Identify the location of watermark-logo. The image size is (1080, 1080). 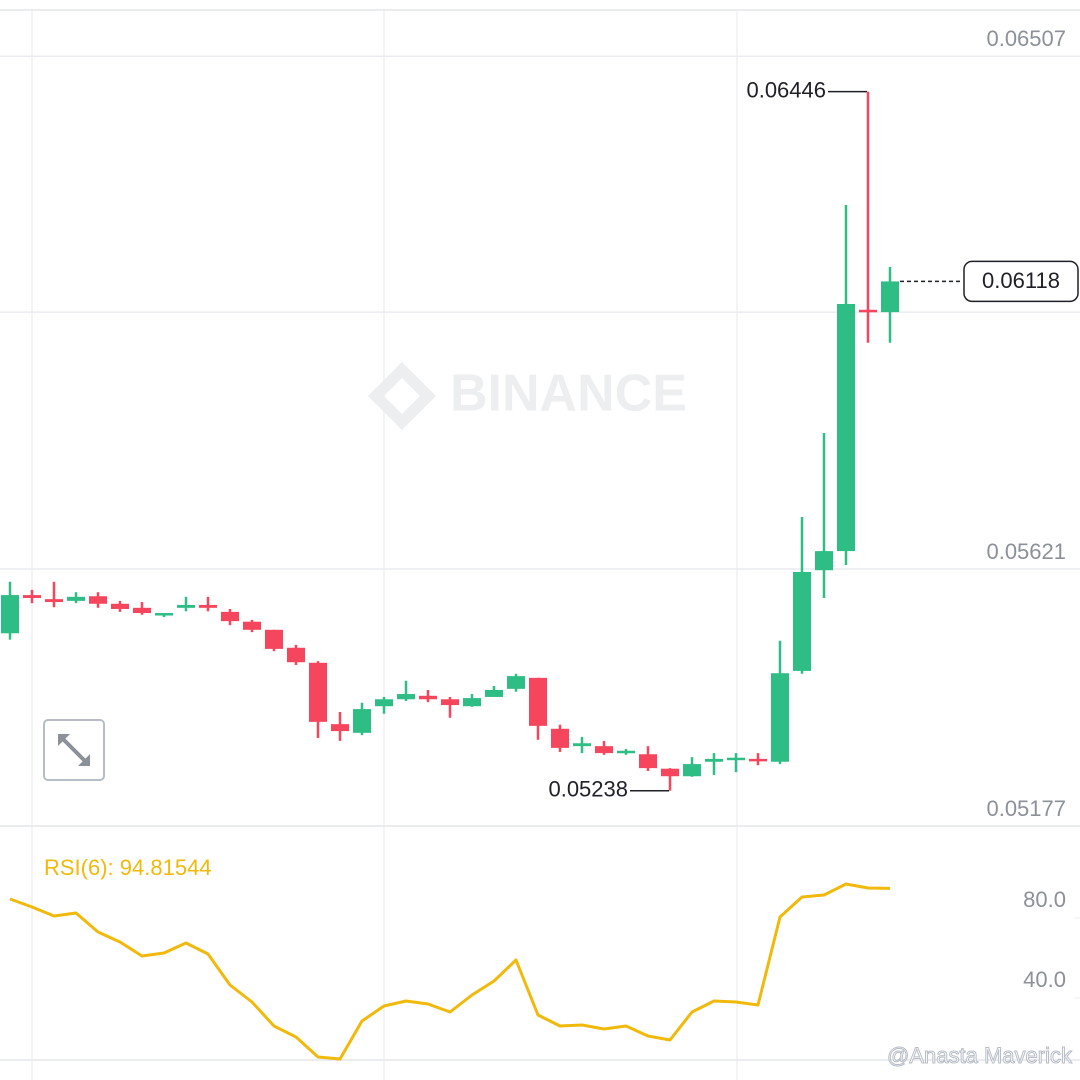
(402, 396).